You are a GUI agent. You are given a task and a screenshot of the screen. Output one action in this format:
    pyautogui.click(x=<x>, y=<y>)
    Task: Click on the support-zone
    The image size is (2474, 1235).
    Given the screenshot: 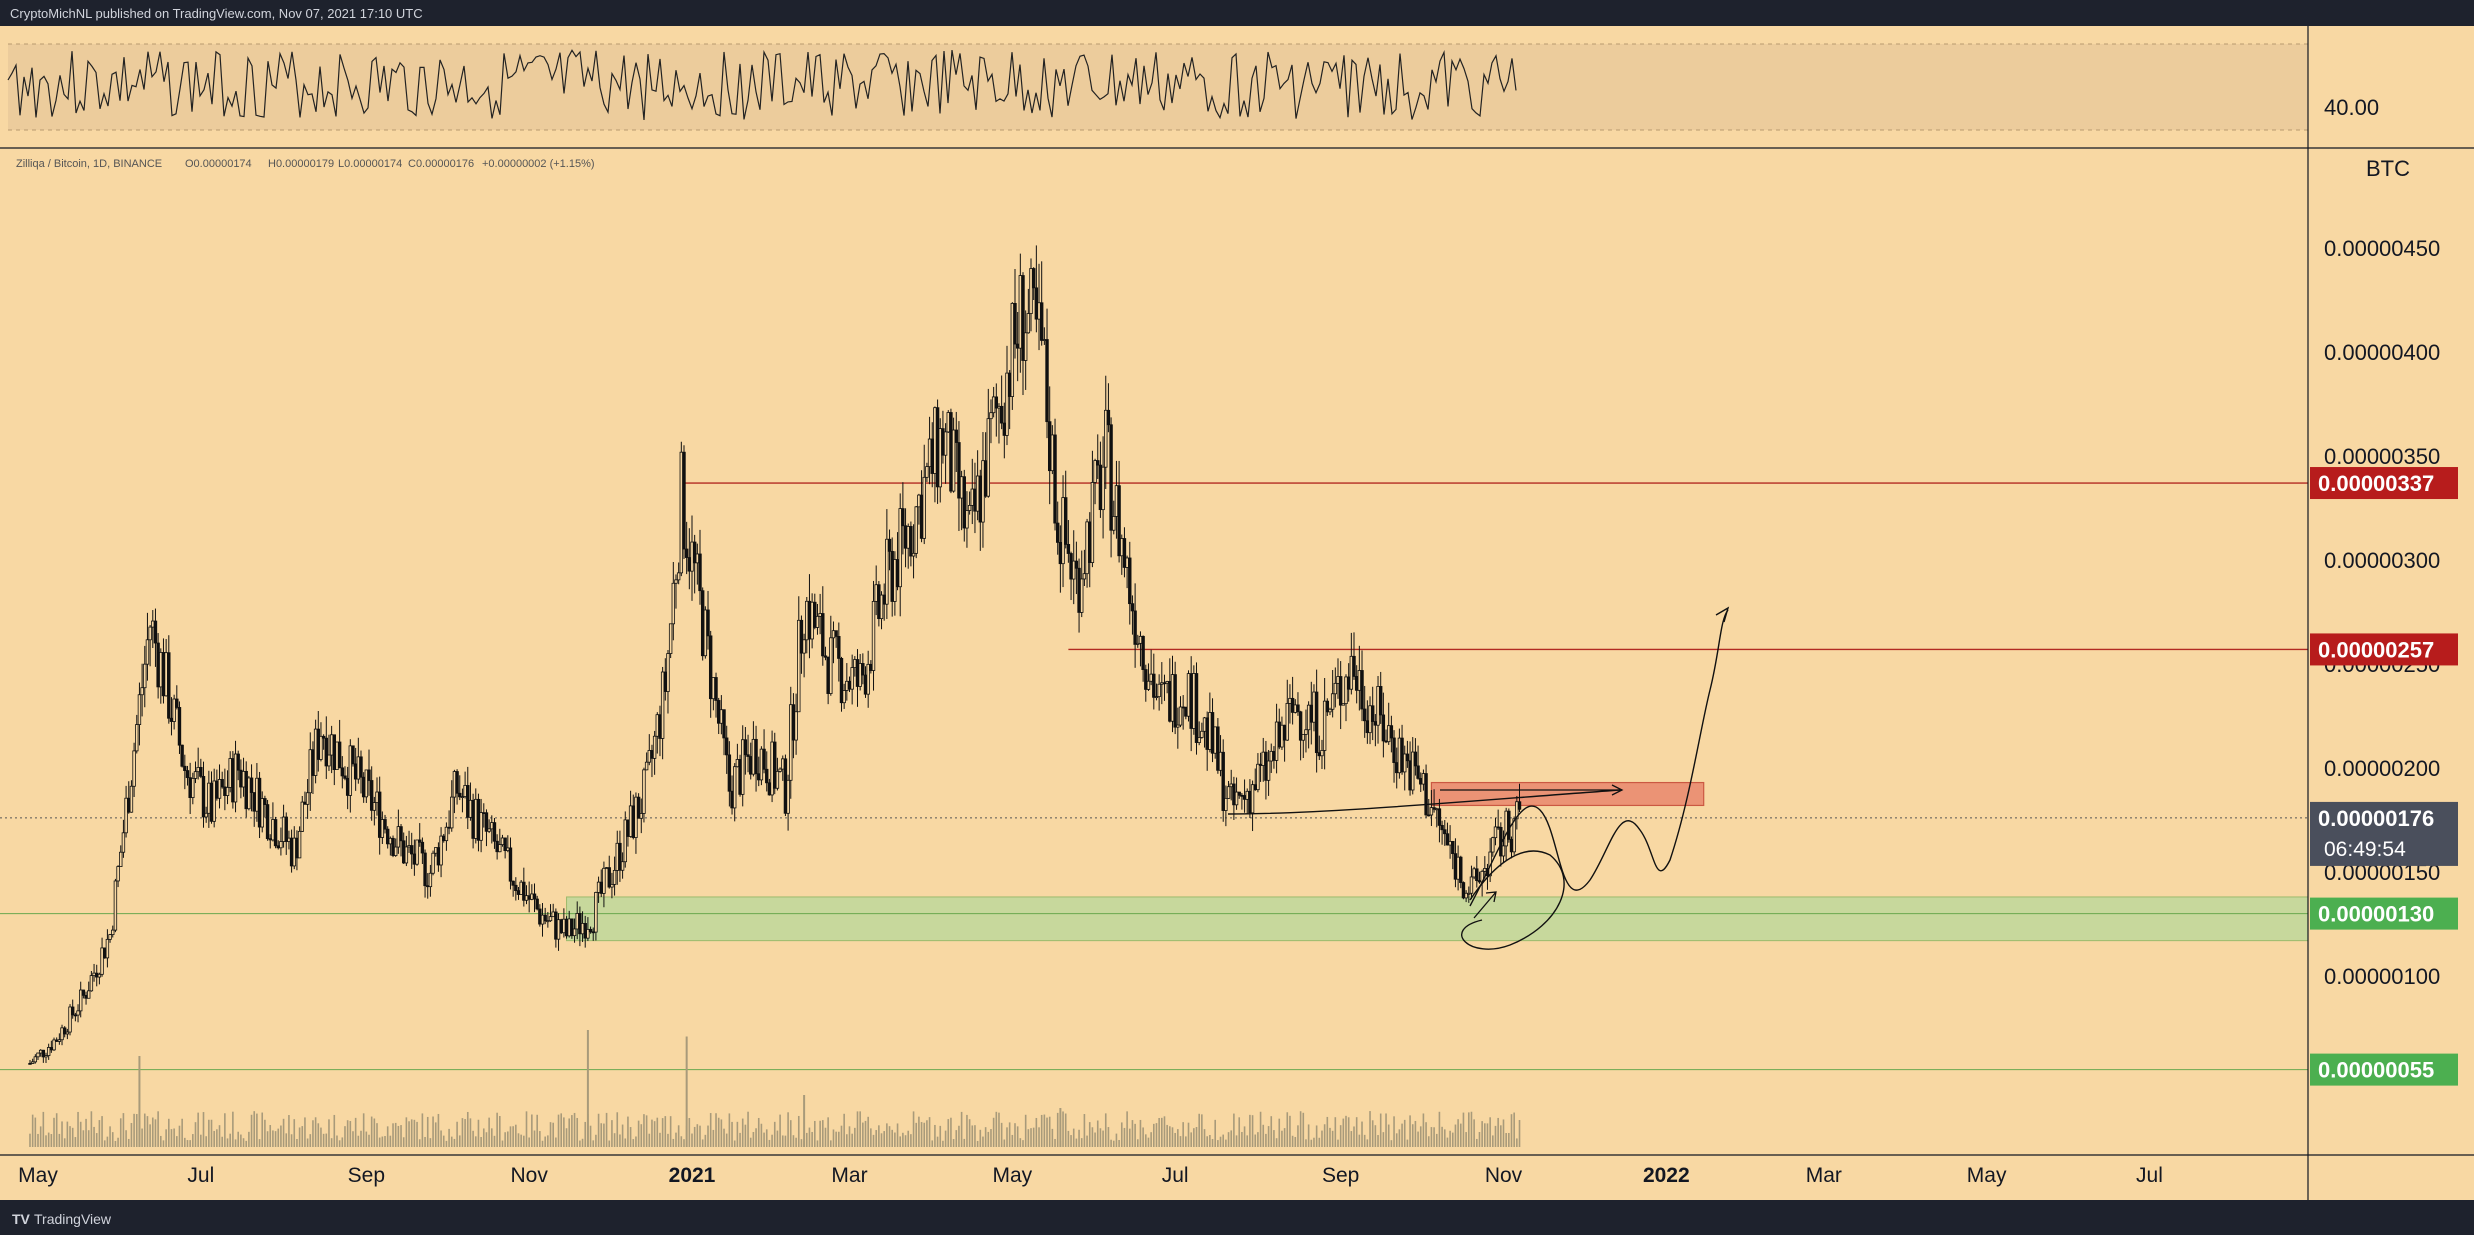 What is the action you would take?
    pyautogui.click(x=1437, y=919)
    